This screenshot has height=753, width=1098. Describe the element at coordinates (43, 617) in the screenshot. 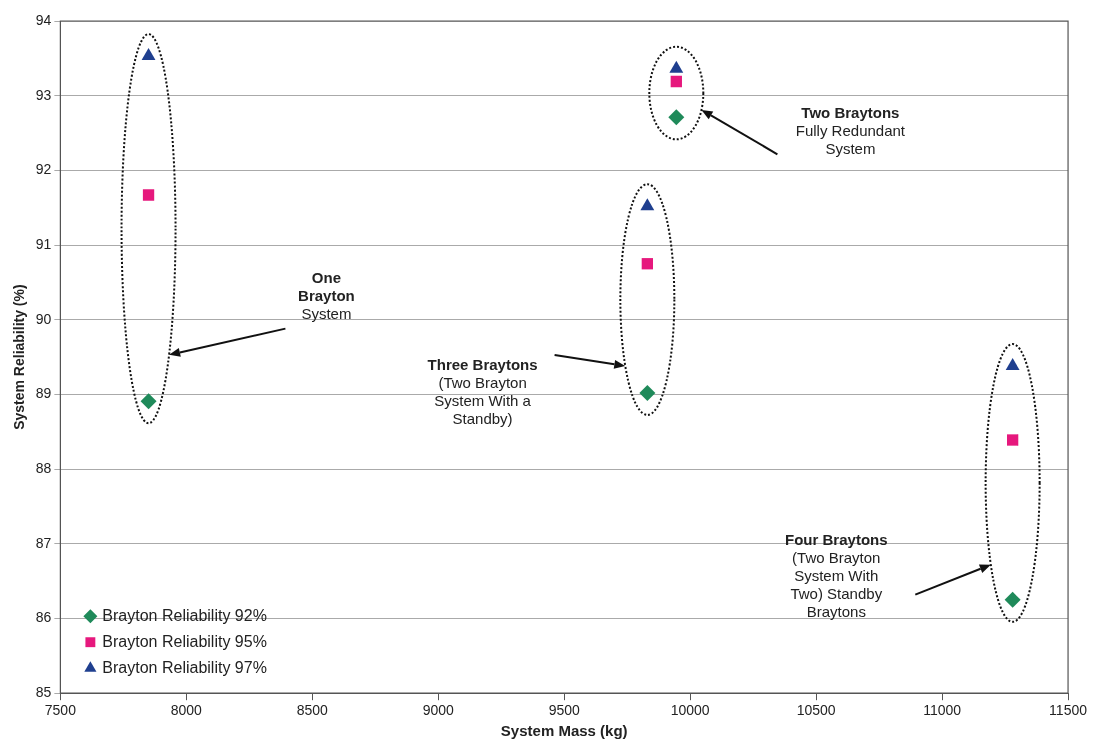

I see `y-tick-label: 86` at that location.